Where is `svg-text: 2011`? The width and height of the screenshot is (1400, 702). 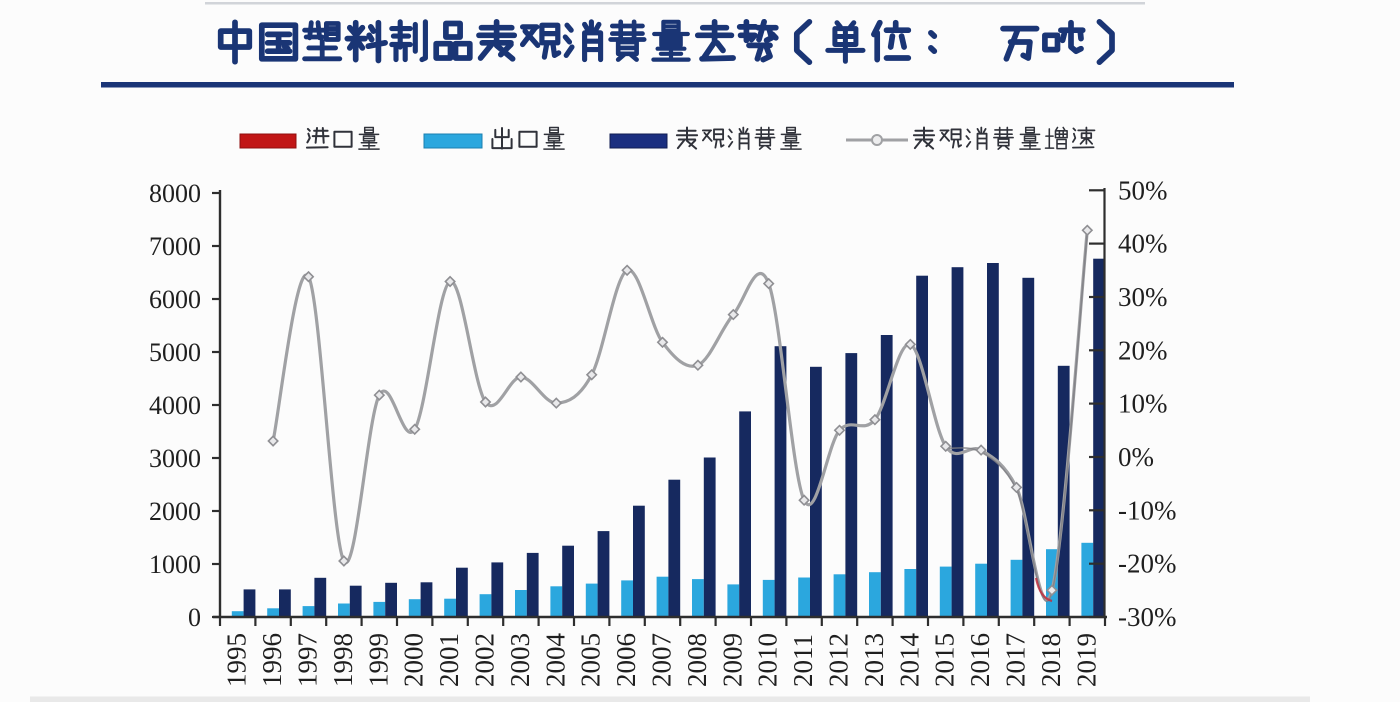 svg-text: 2011 is located at coordinates (803, 660).